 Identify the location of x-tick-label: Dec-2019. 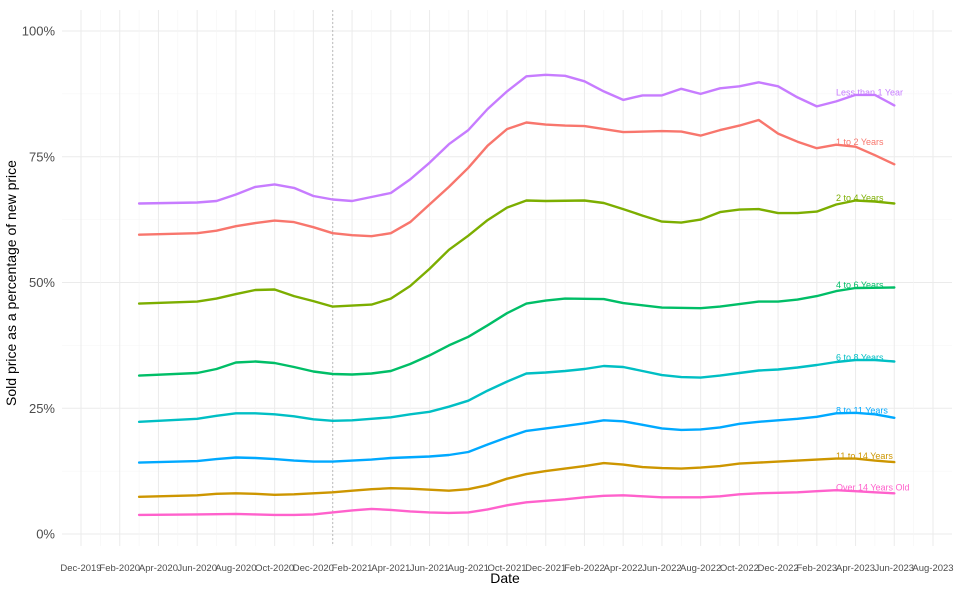
(80, 568).